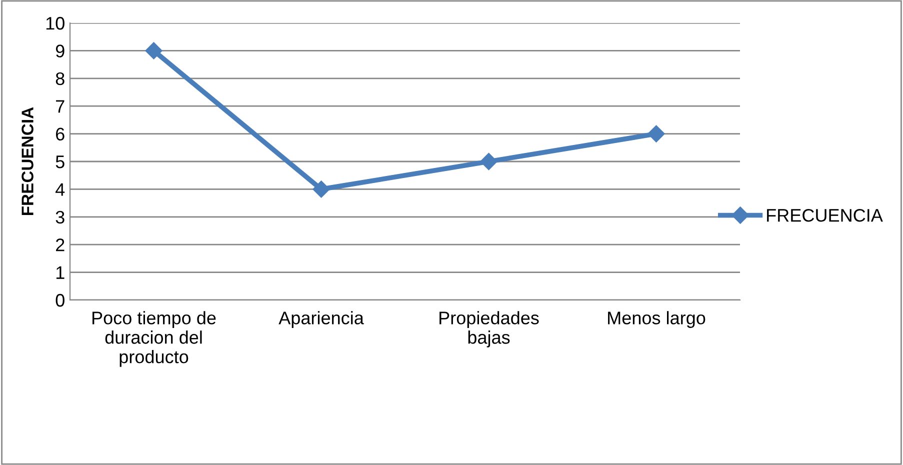 The image size is (903, 465). Describe the element at coordinates (60, 51) in the screenshot. I see `y-tick-label: 9` at that location.